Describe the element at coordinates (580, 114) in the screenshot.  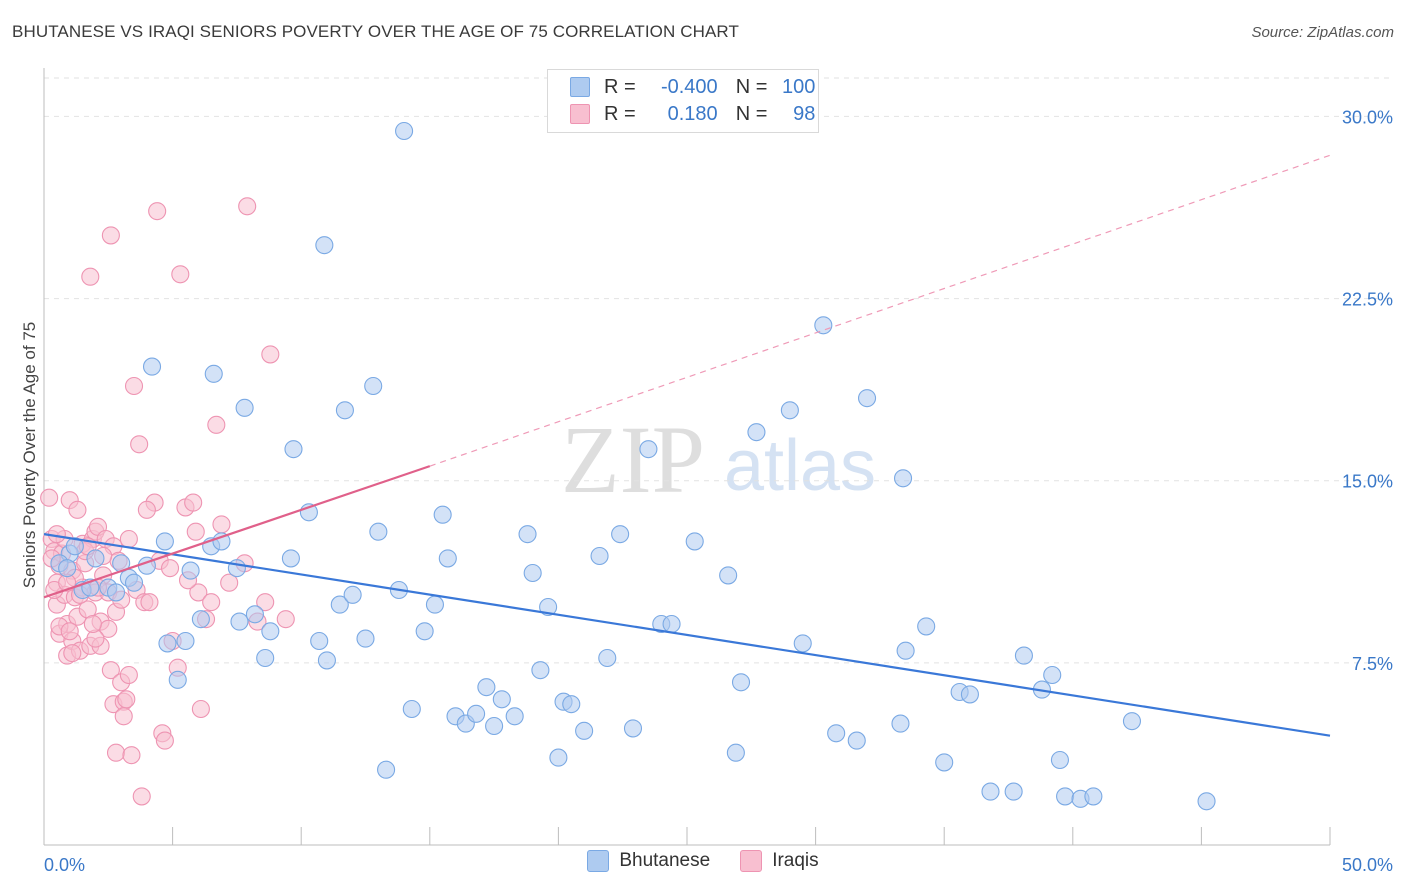
I see `legend-swatch-iraqis` at that location.